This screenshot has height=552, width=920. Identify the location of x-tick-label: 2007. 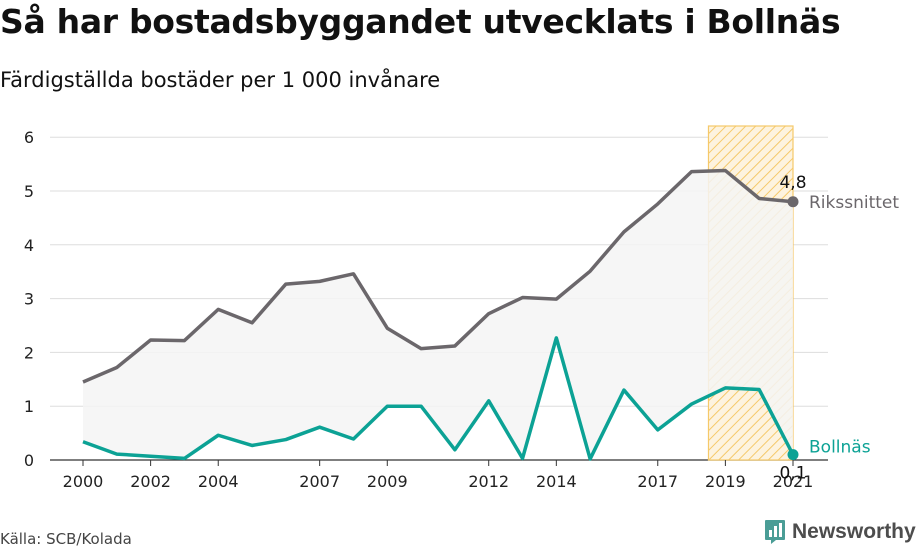
(319, 481).